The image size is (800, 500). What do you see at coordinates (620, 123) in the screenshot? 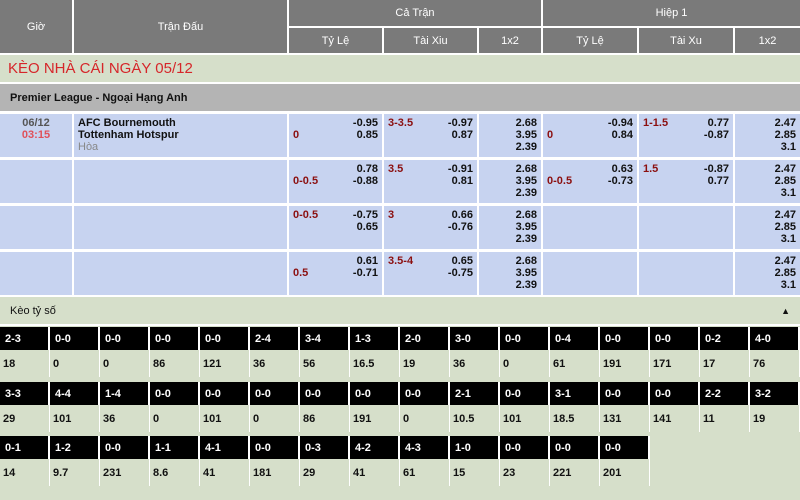
I see `odds-value: -0.94` at bounding box center [620, 123].